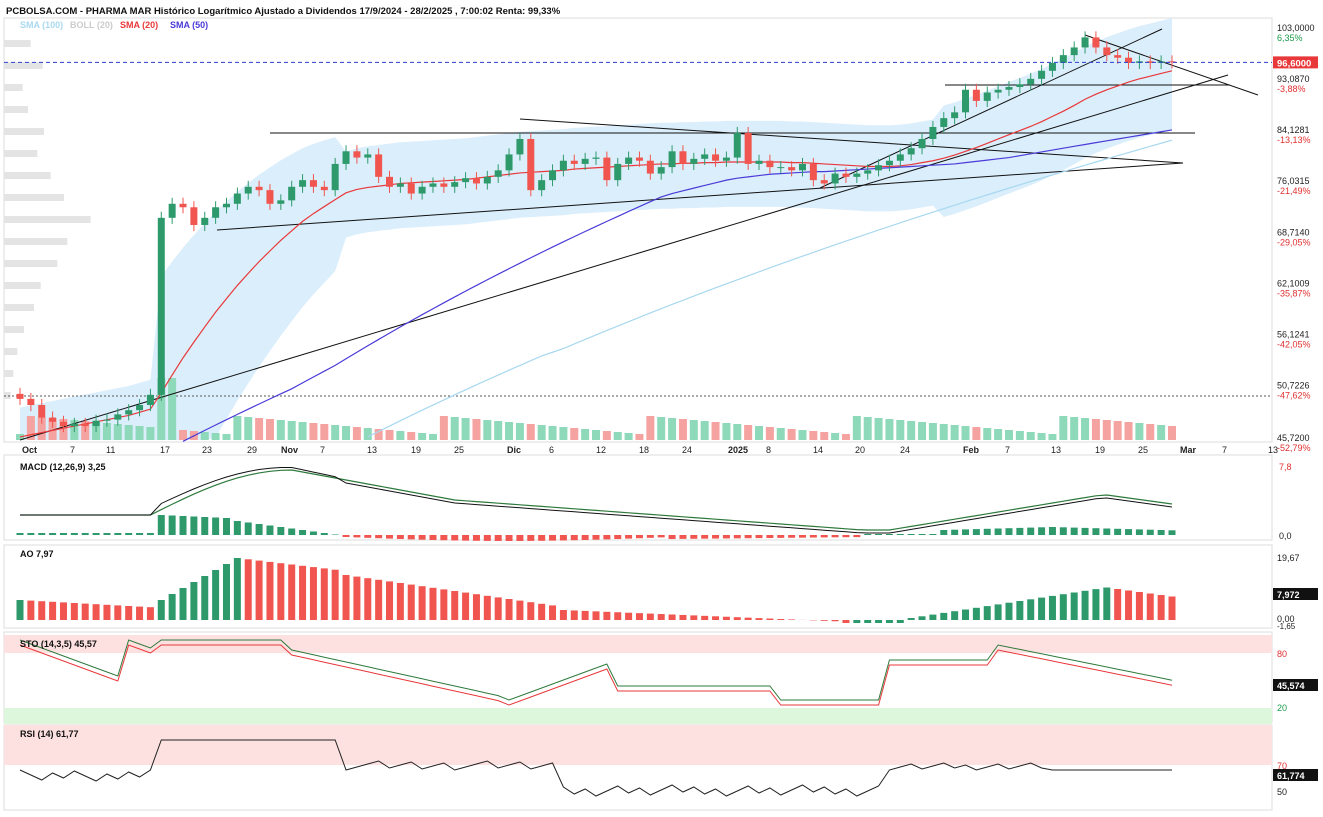  I want to click on sto-d-line, so click(596, 675).